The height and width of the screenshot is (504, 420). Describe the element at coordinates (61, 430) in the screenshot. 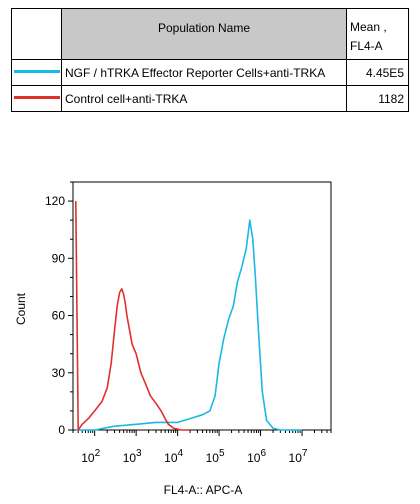

I see `y-tick-label: 0` at that location.